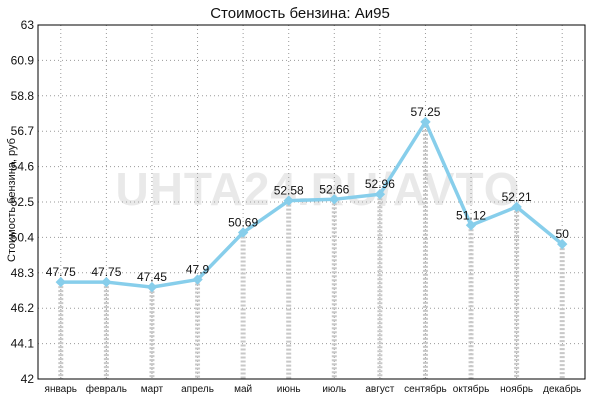 This screenshot has height=405, width=600. I want to click on data-label: 50.69, so click(243, 223).